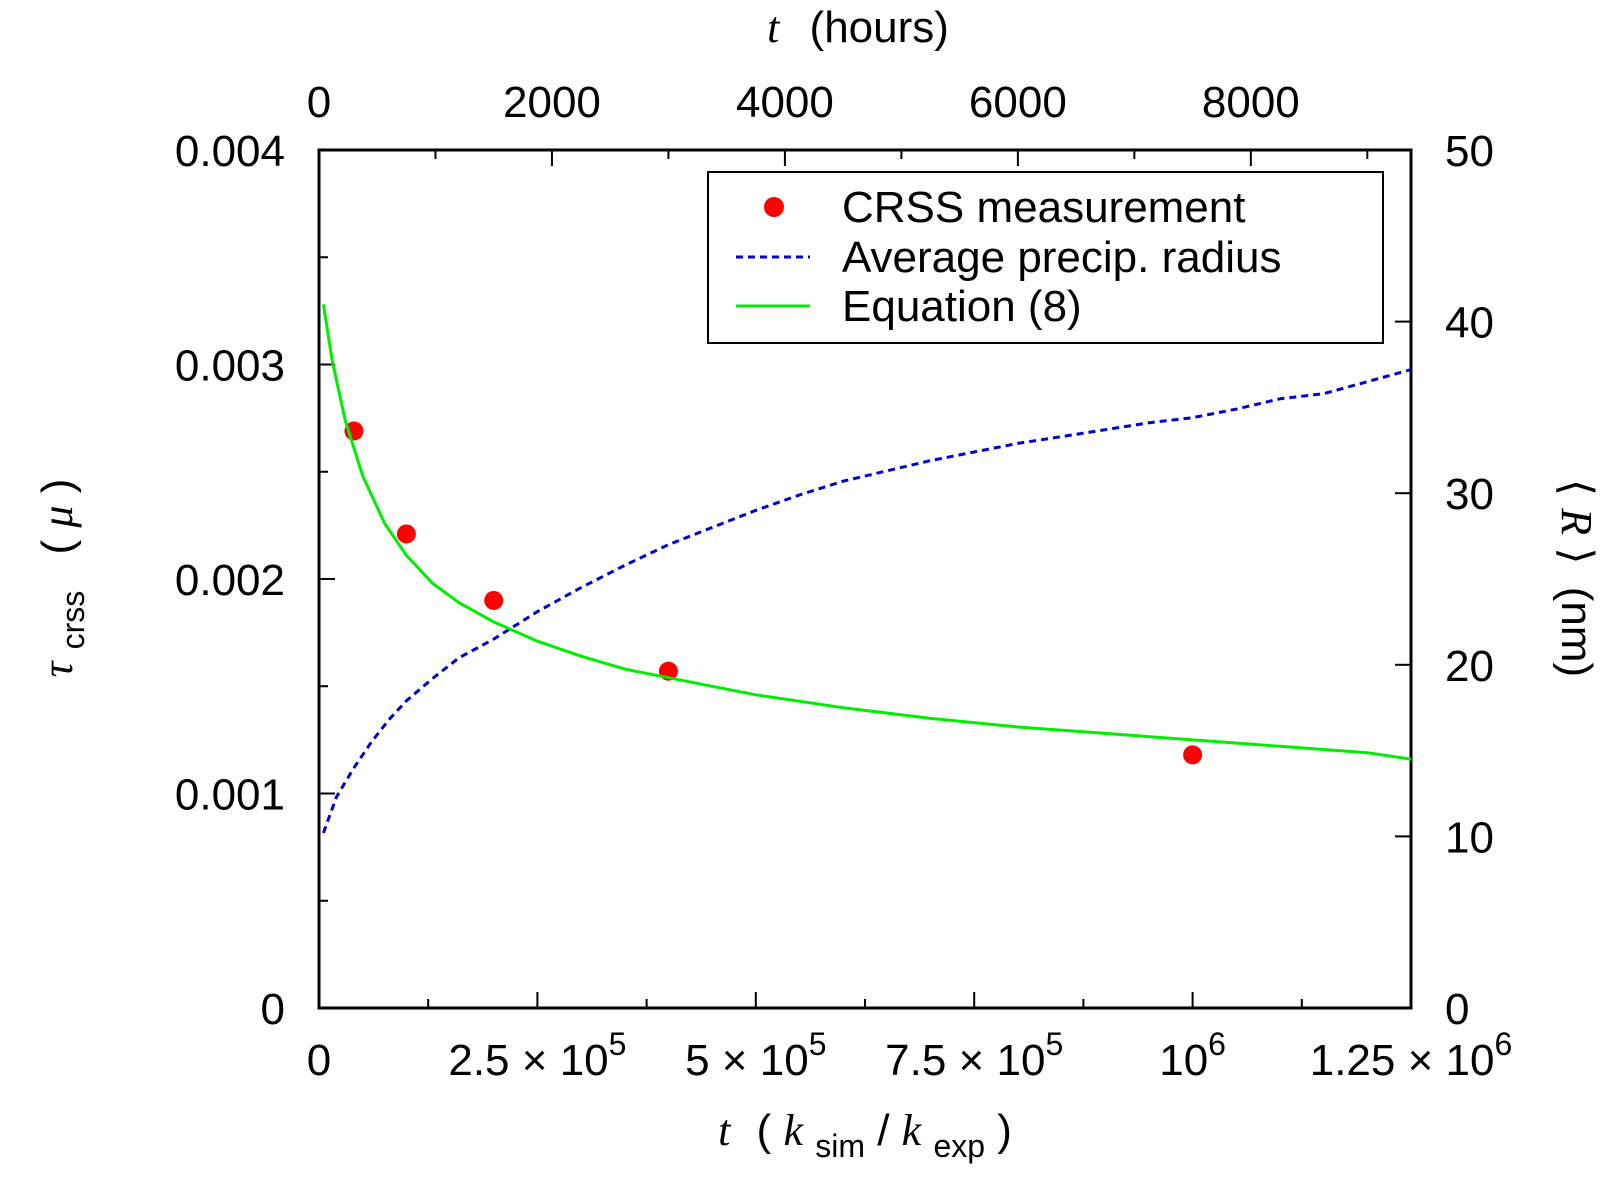 This screenshot has height=1196, width=1619. What do you see at coordinates (974, 1055) in the screenshot?
I see `x-tick-label: 7.5 × 10⁵` at bounding box center [974, 1055].